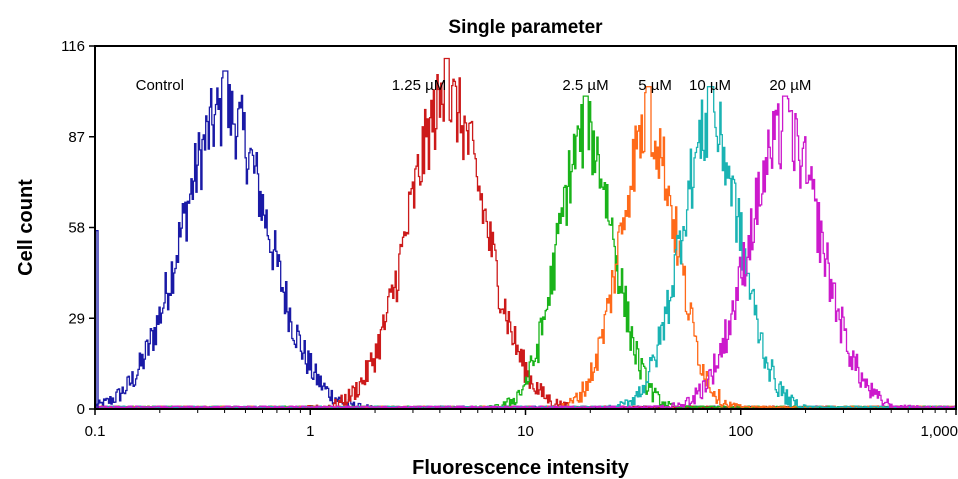 This screenshot has width=958, height=479. I want to click on series-label-3: 5 µM, so click(655, 85).